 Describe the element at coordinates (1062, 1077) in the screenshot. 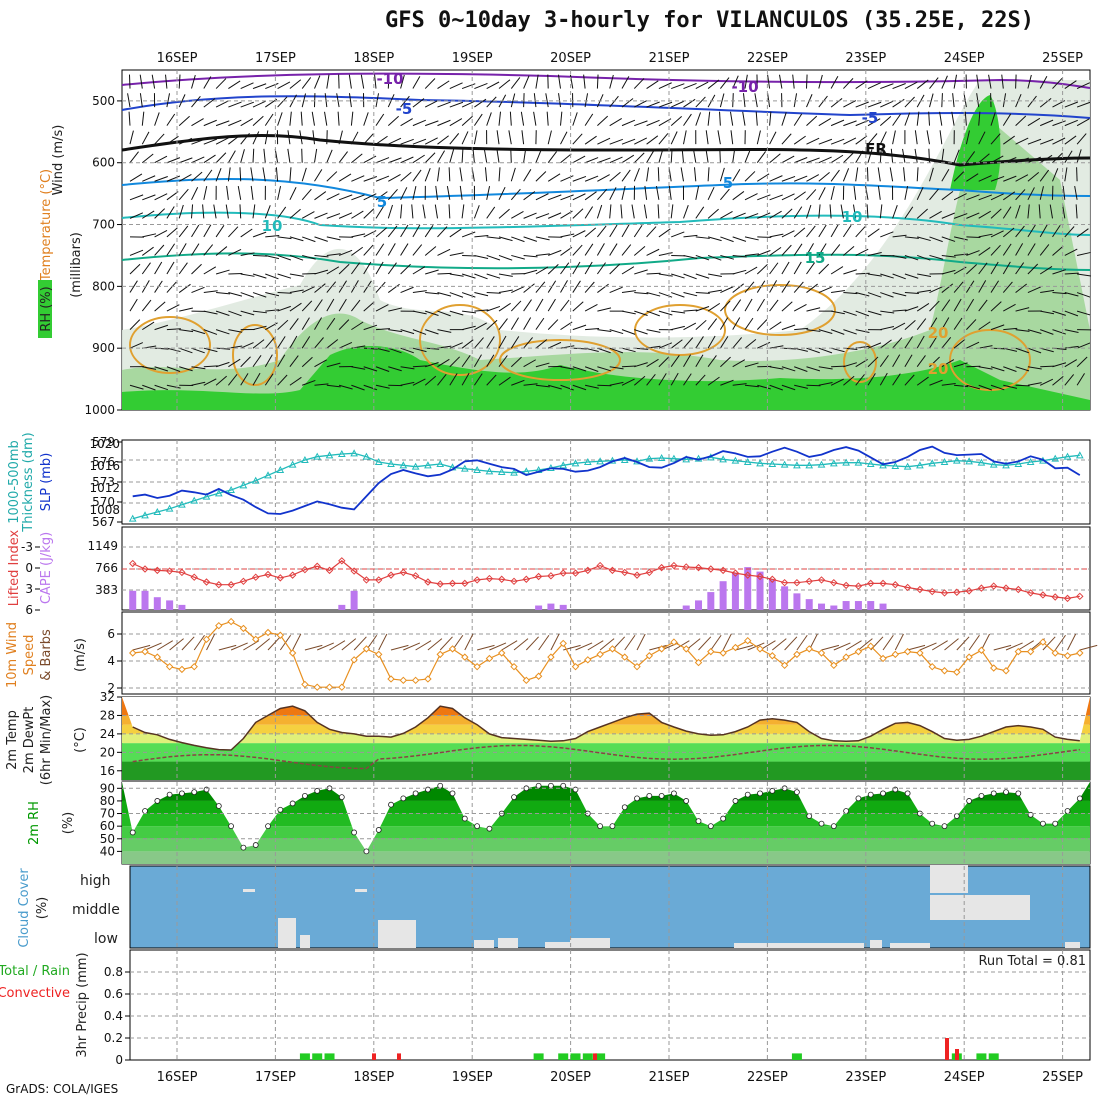

I see `bottom-day-label: 25SEP` at that location.